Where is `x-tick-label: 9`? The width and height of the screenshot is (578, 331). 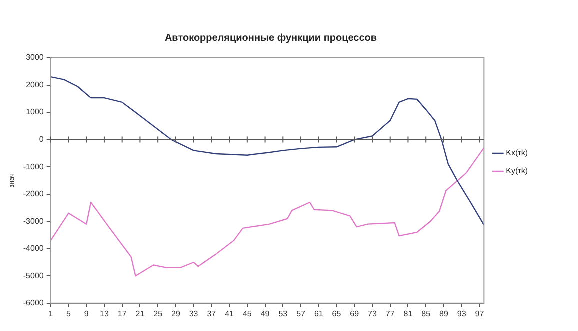 x-tick-label: 9 is located at coordinates (87, 313).